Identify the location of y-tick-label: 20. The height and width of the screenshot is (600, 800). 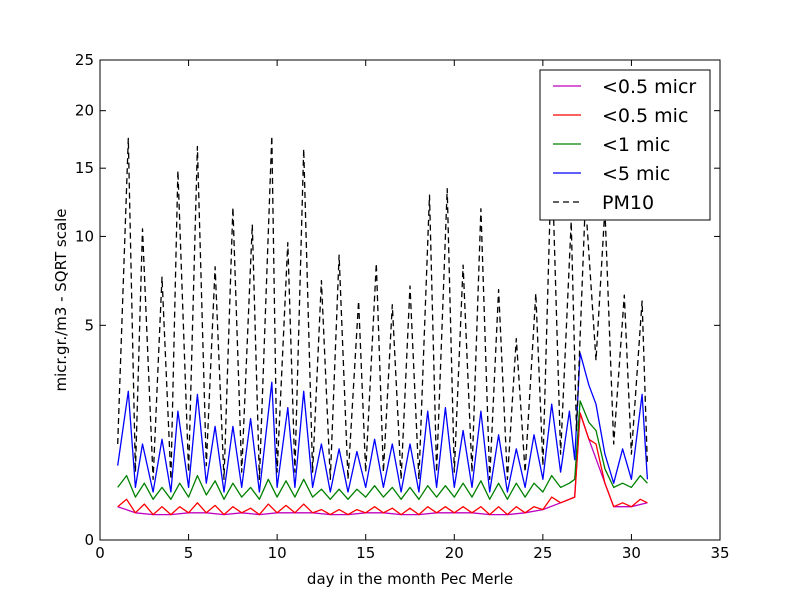
(84, 111).